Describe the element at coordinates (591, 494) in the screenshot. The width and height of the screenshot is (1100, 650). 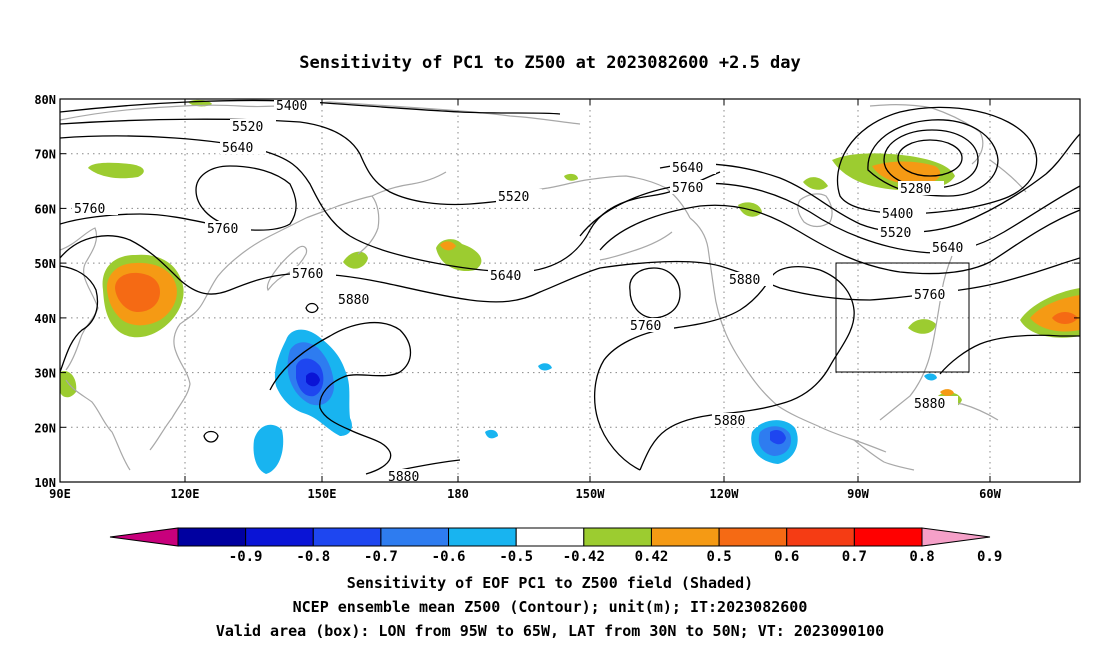
I see `lon-label: 150W` at that location.